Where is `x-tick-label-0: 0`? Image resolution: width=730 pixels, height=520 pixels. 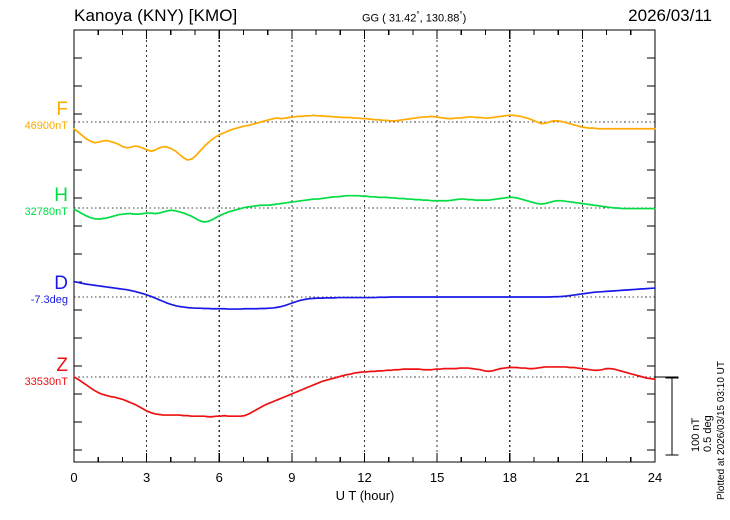 x-tick-label-0: 0 is located at coordinates (74, 477).